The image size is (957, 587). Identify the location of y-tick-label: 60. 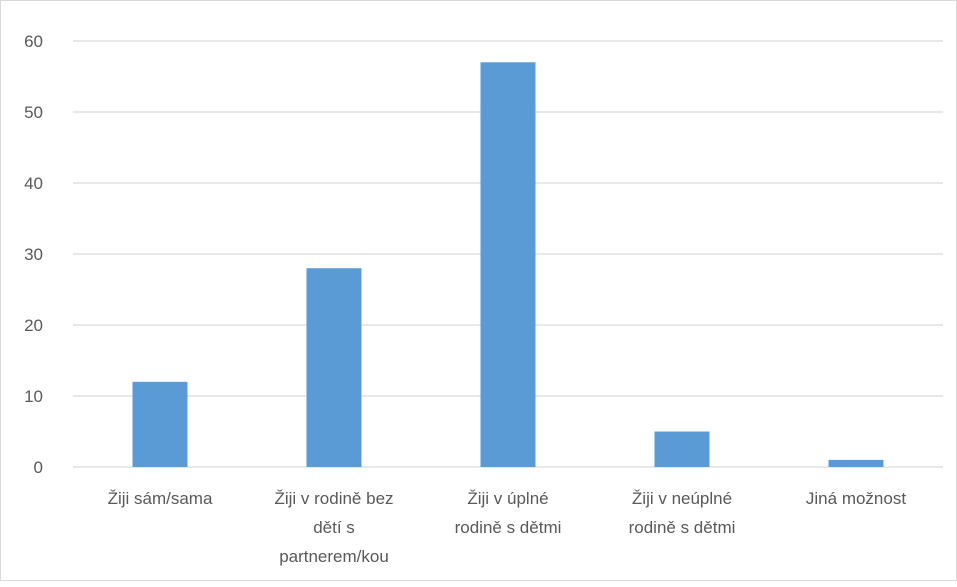
(33, 41).